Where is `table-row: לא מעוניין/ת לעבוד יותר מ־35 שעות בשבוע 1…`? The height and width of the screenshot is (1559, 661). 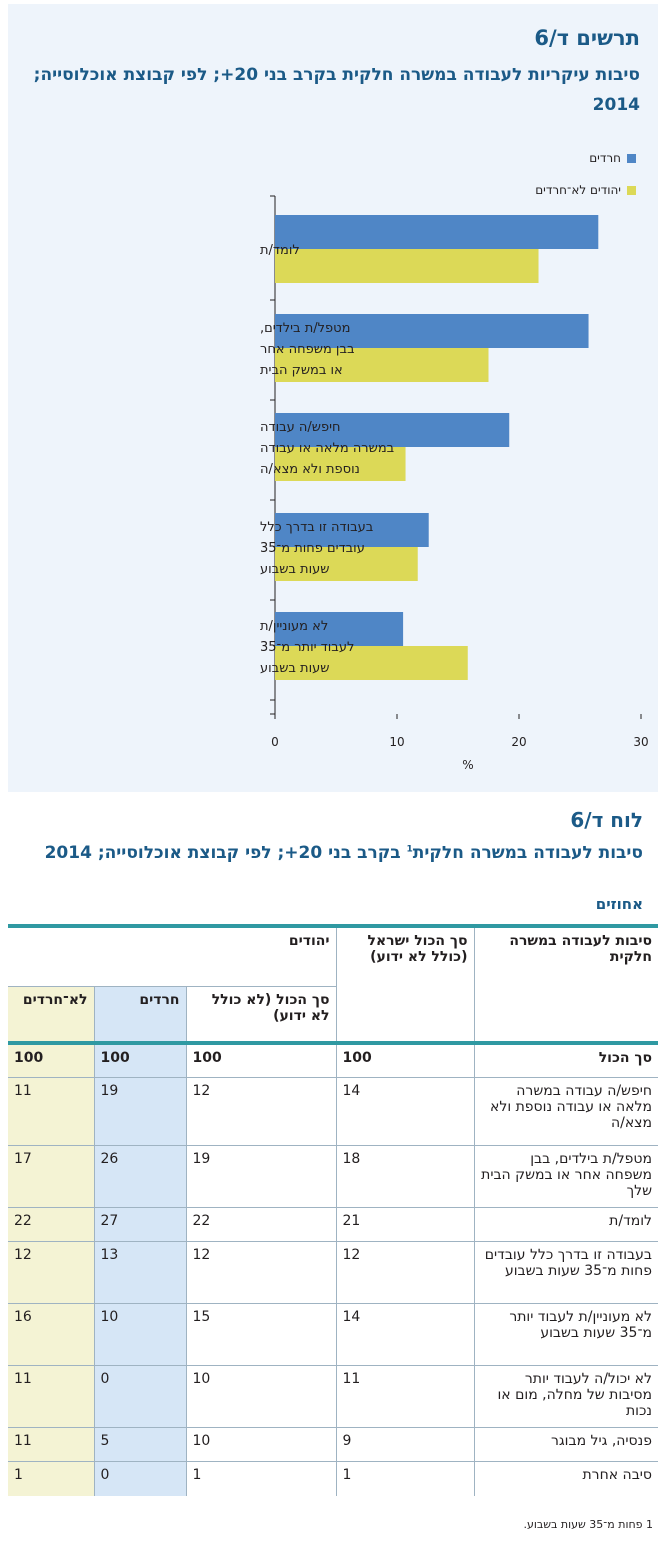 table-row: לא מעוניין/ת לעבוד יותר מ־35 שעות בשבוע 1… is located at coordinates (333, 1334).